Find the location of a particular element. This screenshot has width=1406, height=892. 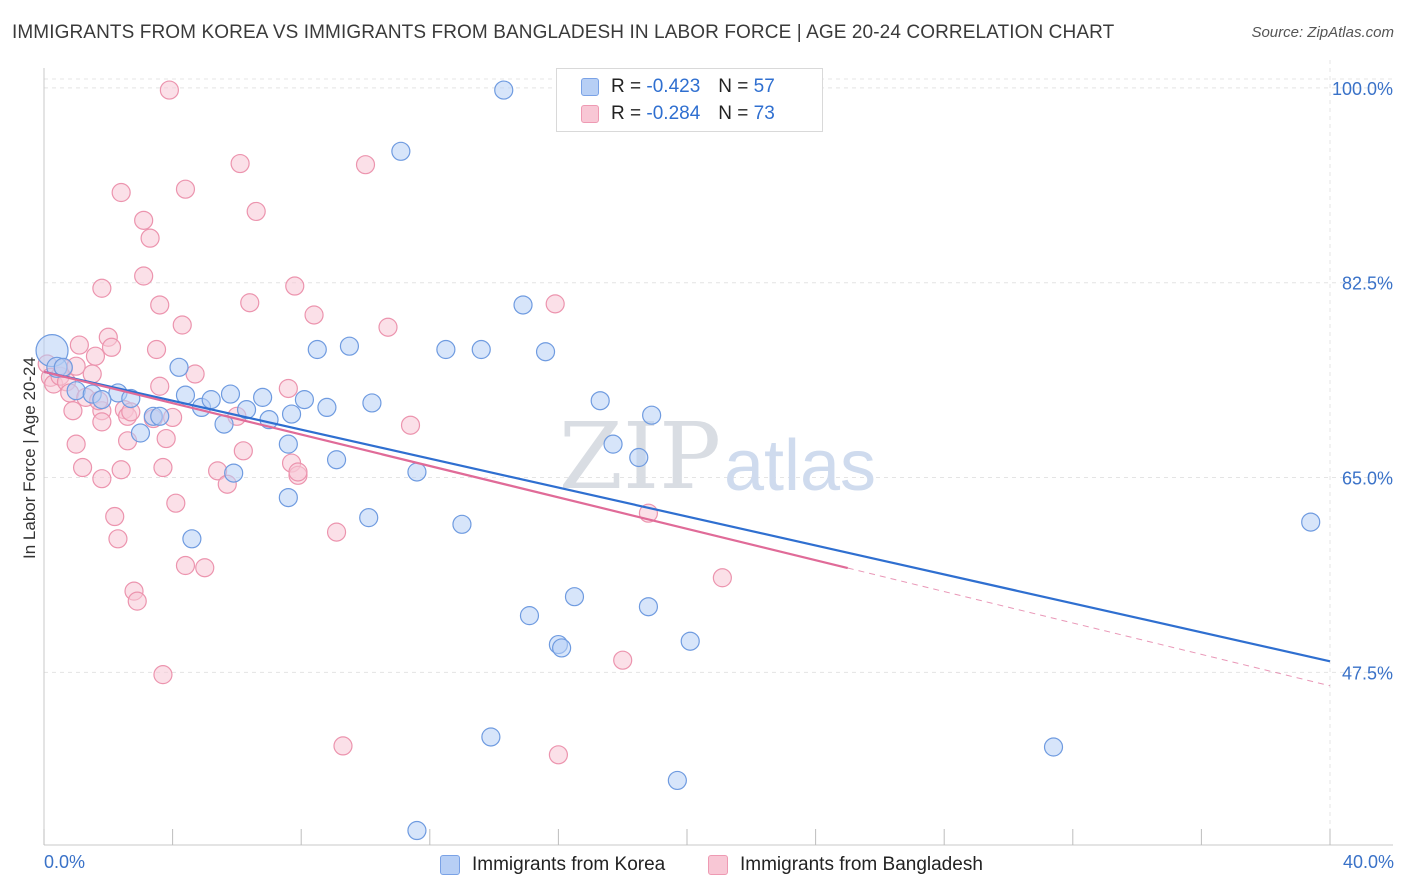

legend-item-bangladesh: Immigrants from Bangladesh is located at coordinates (845, 865).